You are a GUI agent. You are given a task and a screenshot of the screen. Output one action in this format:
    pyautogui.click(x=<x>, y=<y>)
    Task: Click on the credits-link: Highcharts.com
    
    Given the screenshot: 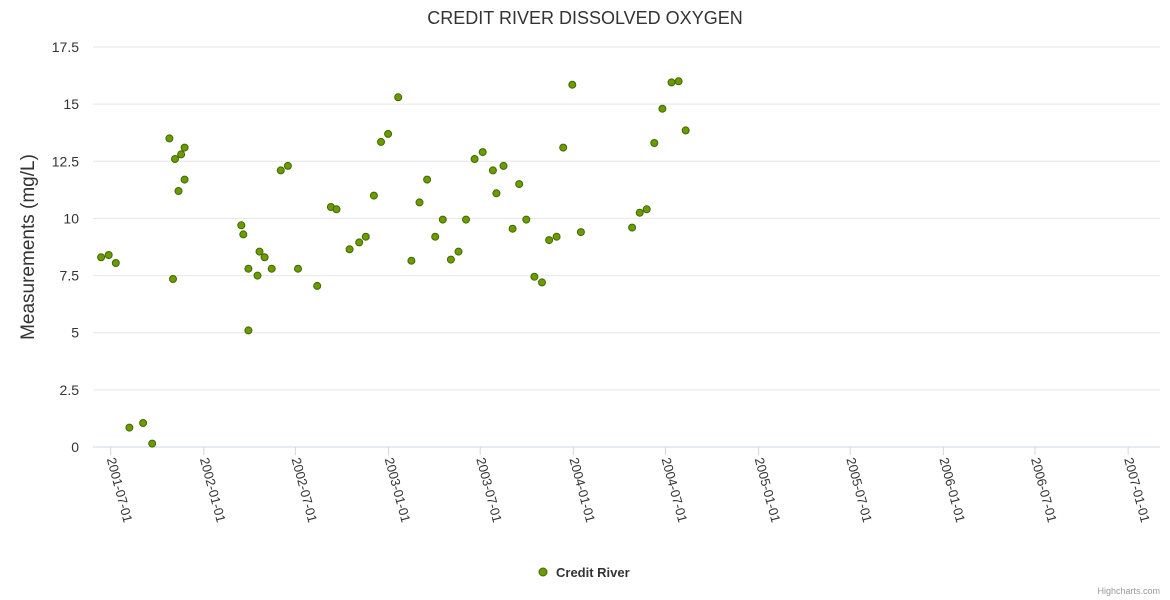 What is the action you would take?
    pyautogui.click(x=1128, y=591)
    